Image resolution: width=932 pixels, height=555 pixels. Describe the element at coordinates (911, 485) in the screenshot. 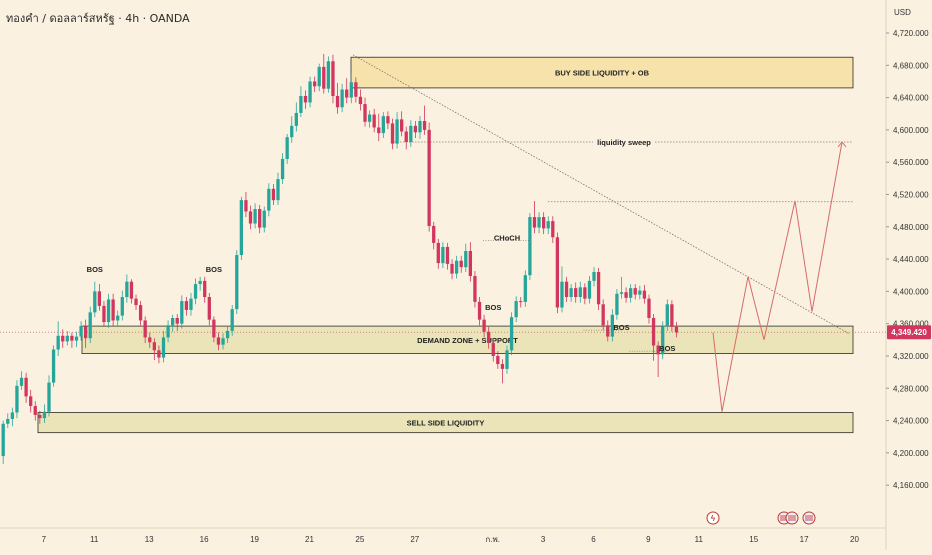

I see `y-tick-label: 4,160.000` at that location.